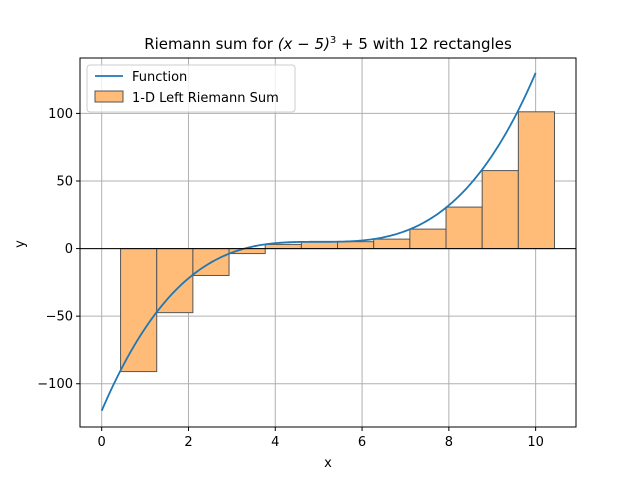 Image resolution: width=640 pixels, height=480 pixels. Describe the element at coordinates (188, 442) in the screenshot. I see `x-tick-label: 2` at that location.